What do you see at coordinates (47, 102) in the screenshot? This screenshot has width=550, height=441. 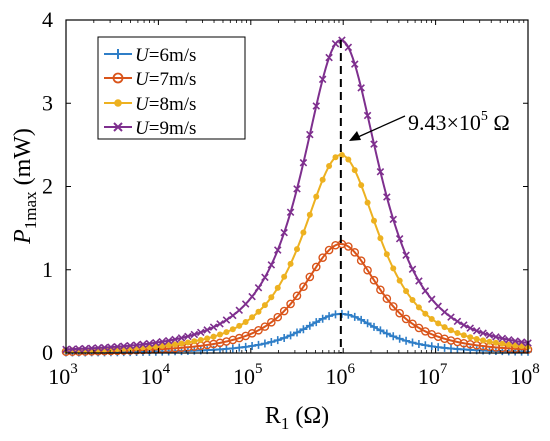 I see `y-tick-label: 3` at bounding box center [47, 102].